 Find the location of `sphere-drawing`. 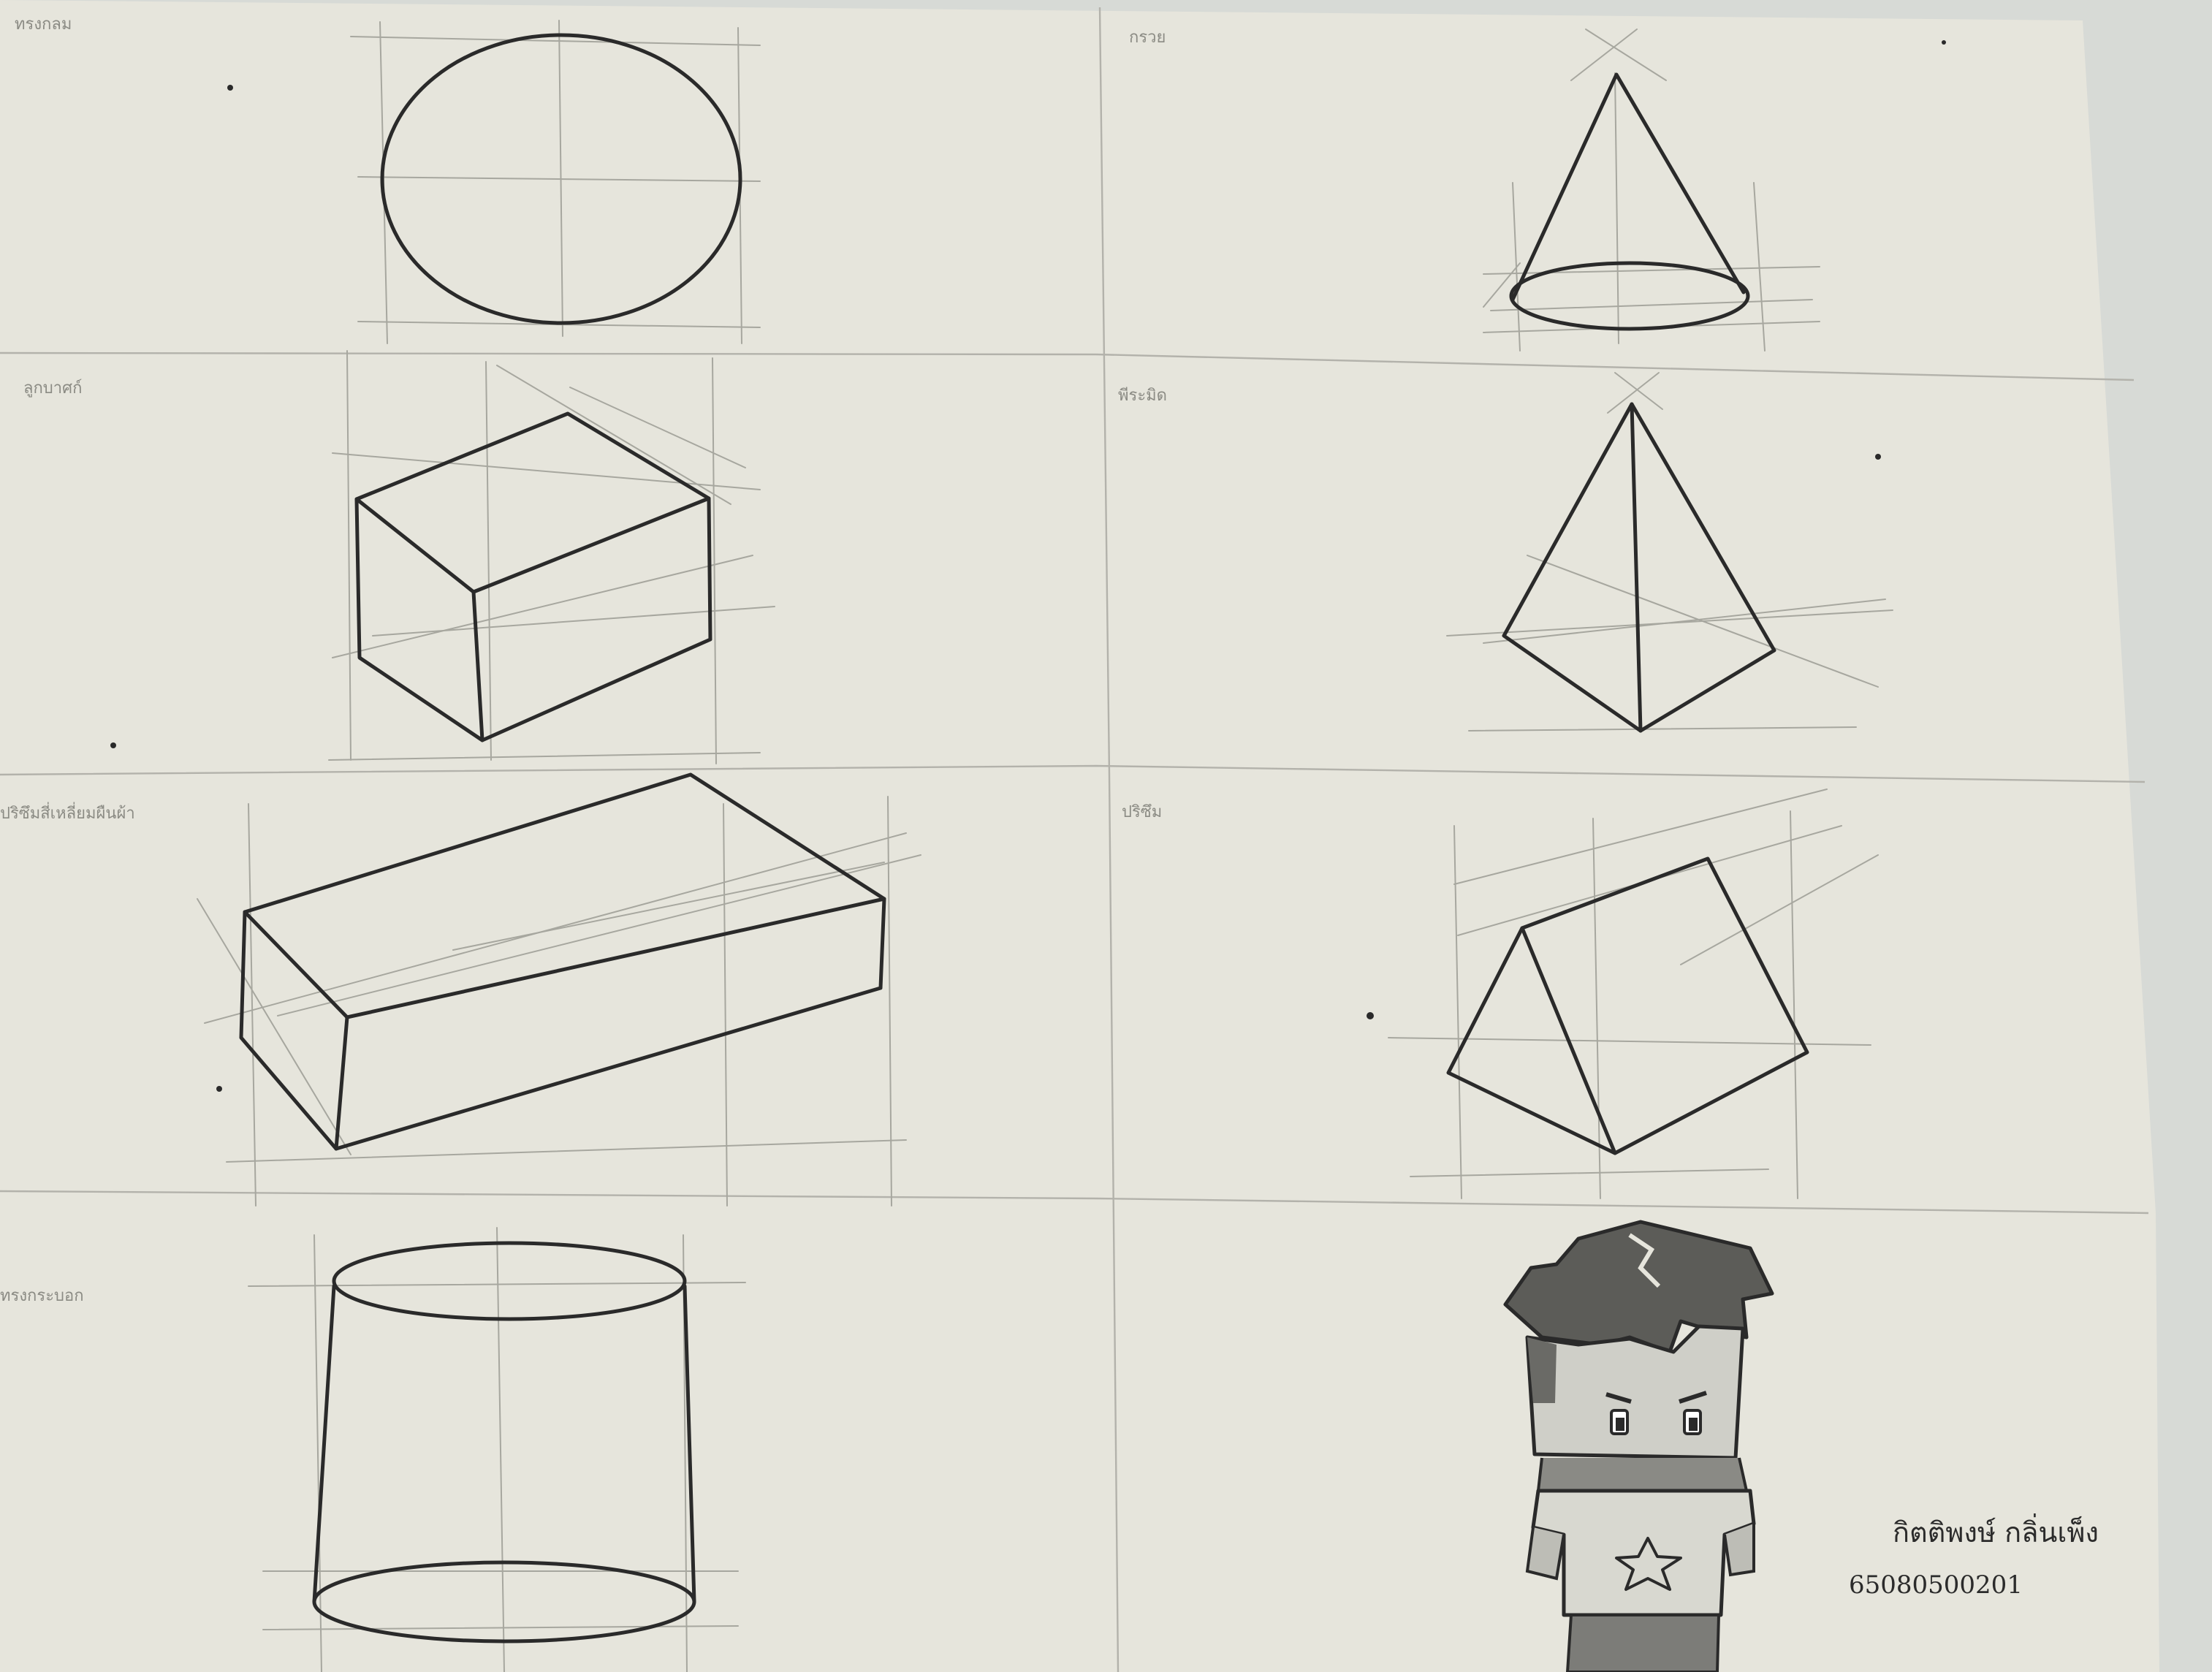

sphere-drawing is located at coordinates (555, 182).